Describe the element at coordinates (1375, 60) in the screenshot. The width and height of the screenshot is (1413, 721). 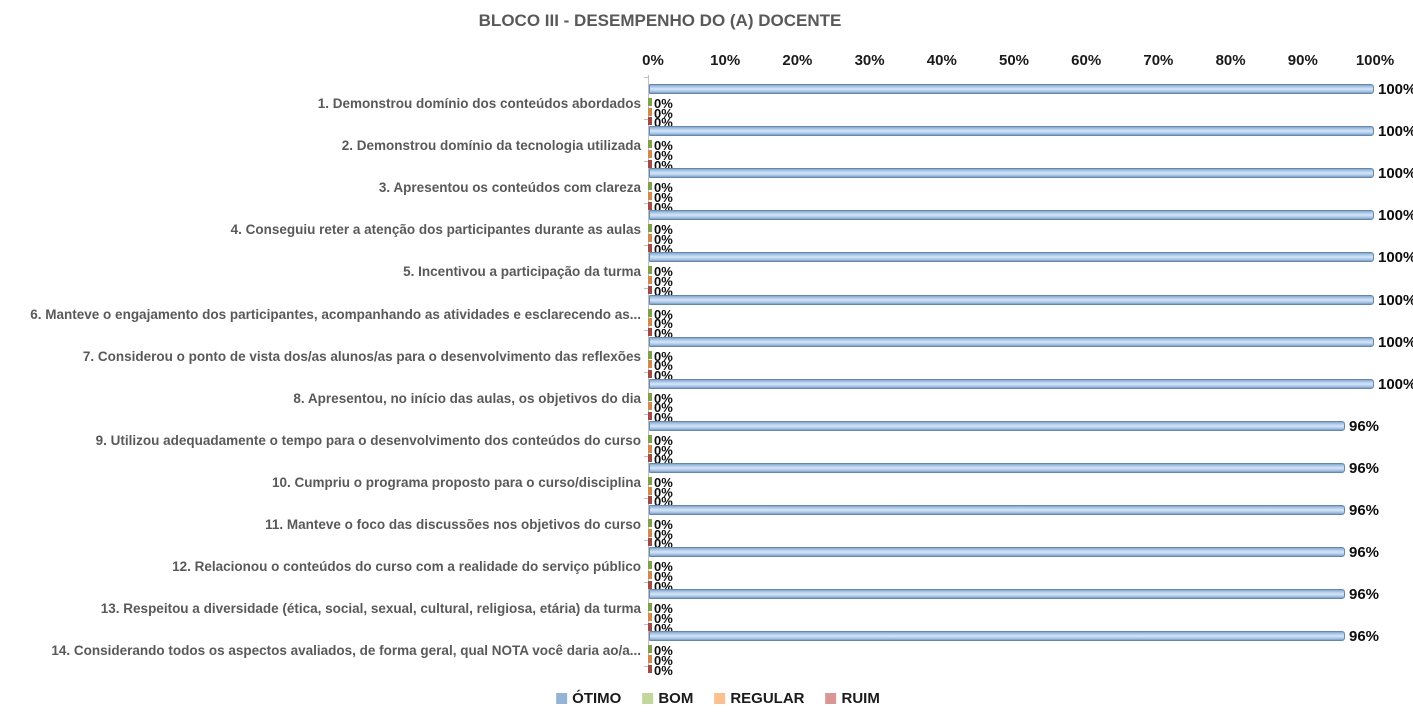
I see `x-axis-tick: 100%` at that location.